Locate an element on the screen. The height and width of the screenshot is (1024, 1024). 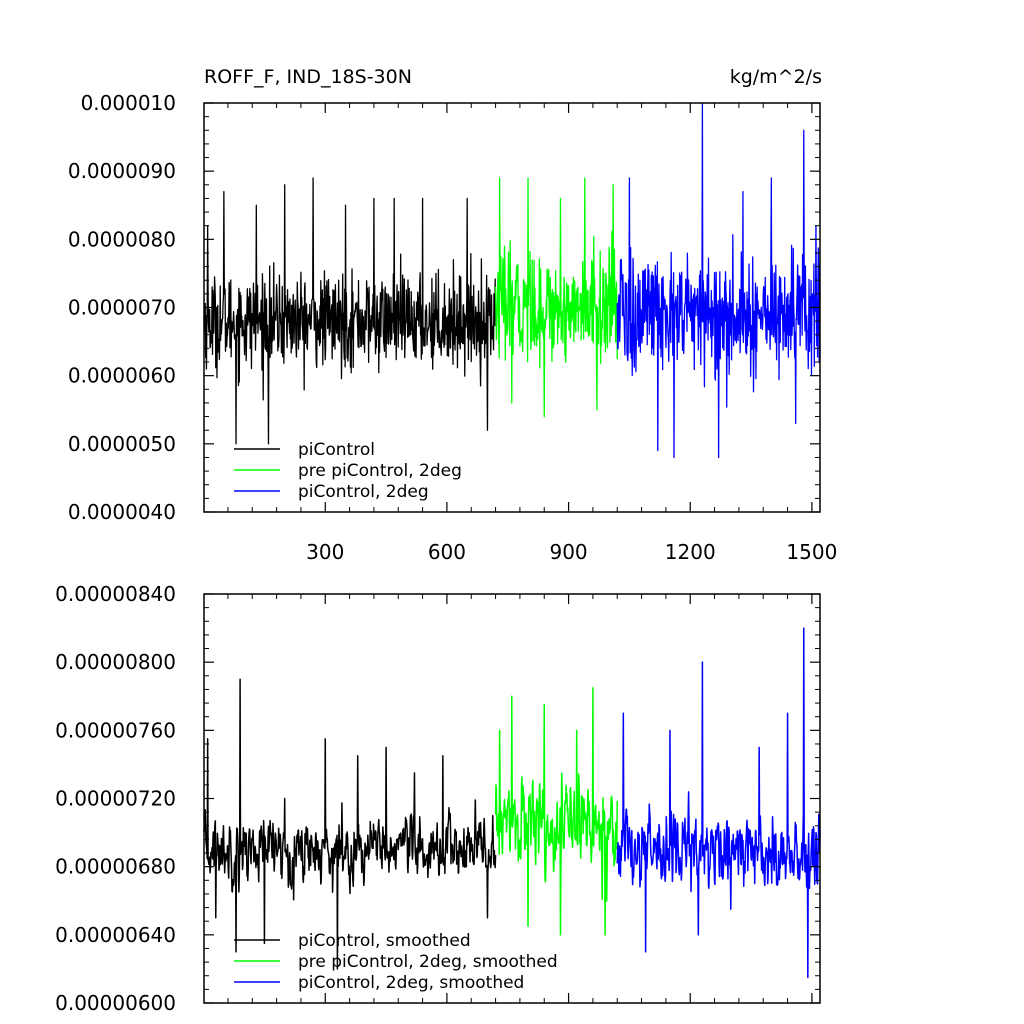
y-tick-label: 0.0000070 is located at coordinates (122, 308).